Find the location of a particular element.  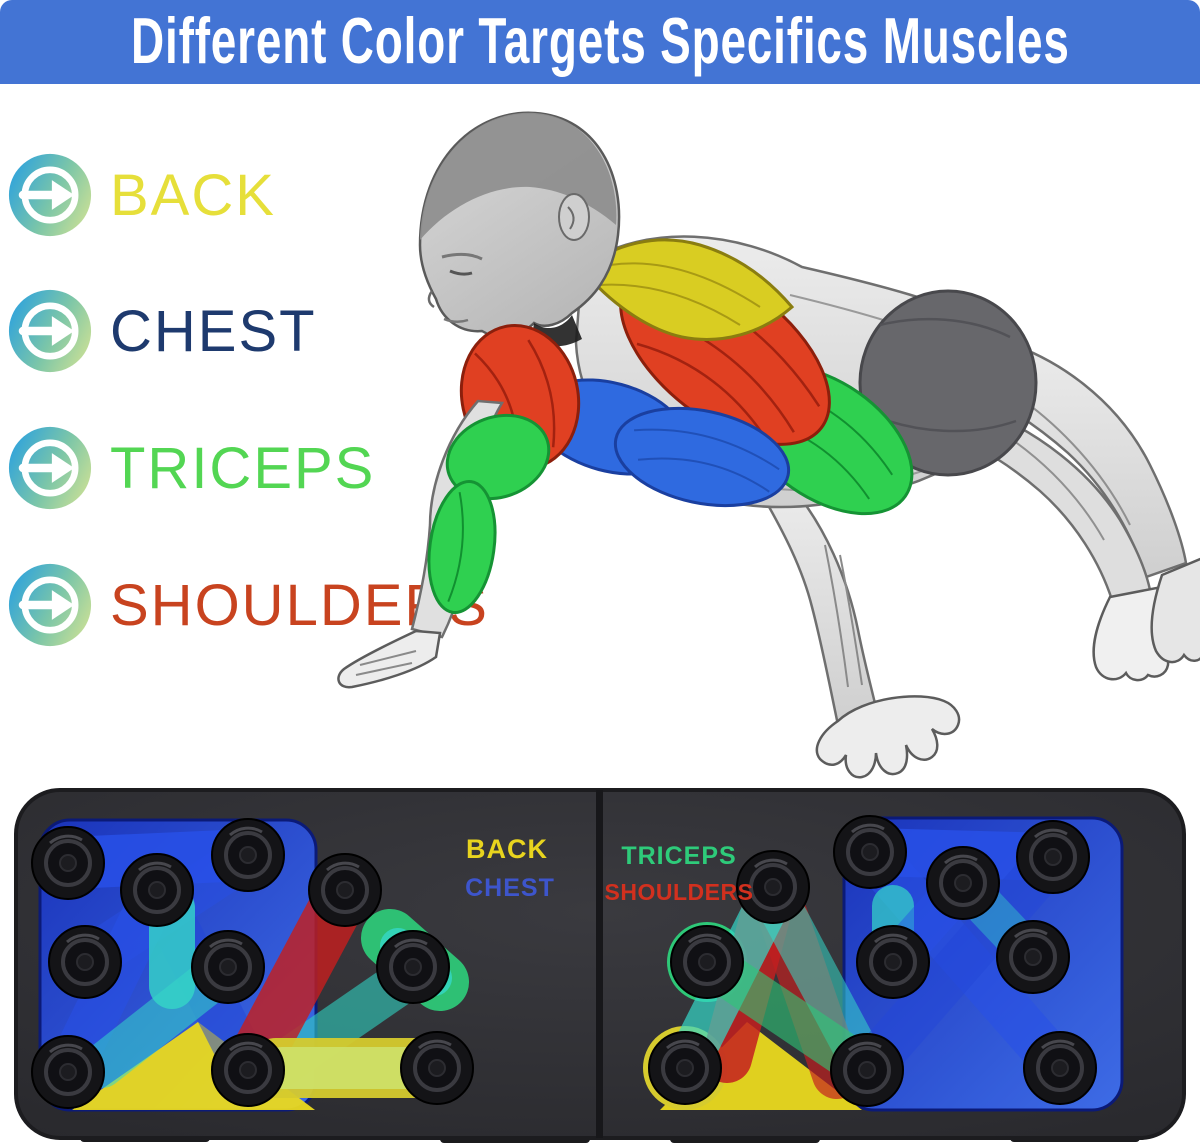

board-seam is located at coordinates (599, 964).